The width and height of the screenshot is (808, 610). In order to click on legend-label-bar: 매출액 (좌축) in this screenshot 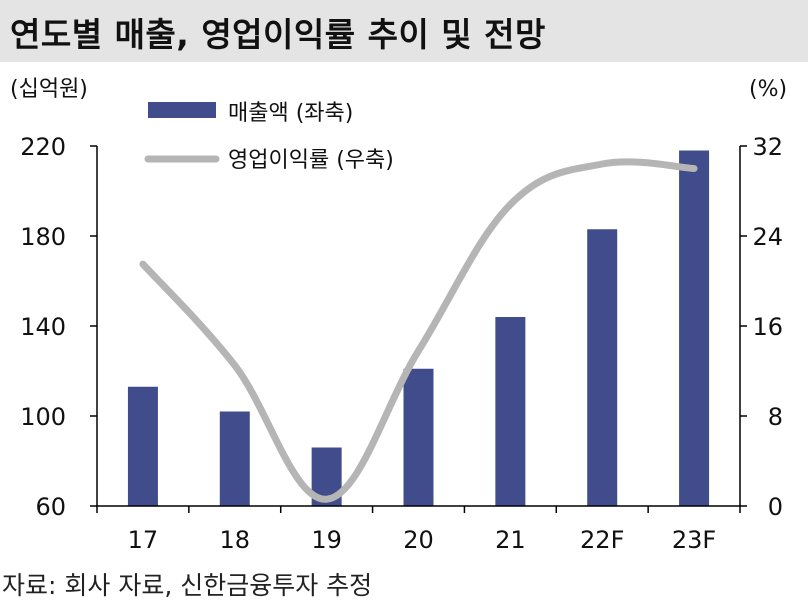, I will do `click(290, 113)`.